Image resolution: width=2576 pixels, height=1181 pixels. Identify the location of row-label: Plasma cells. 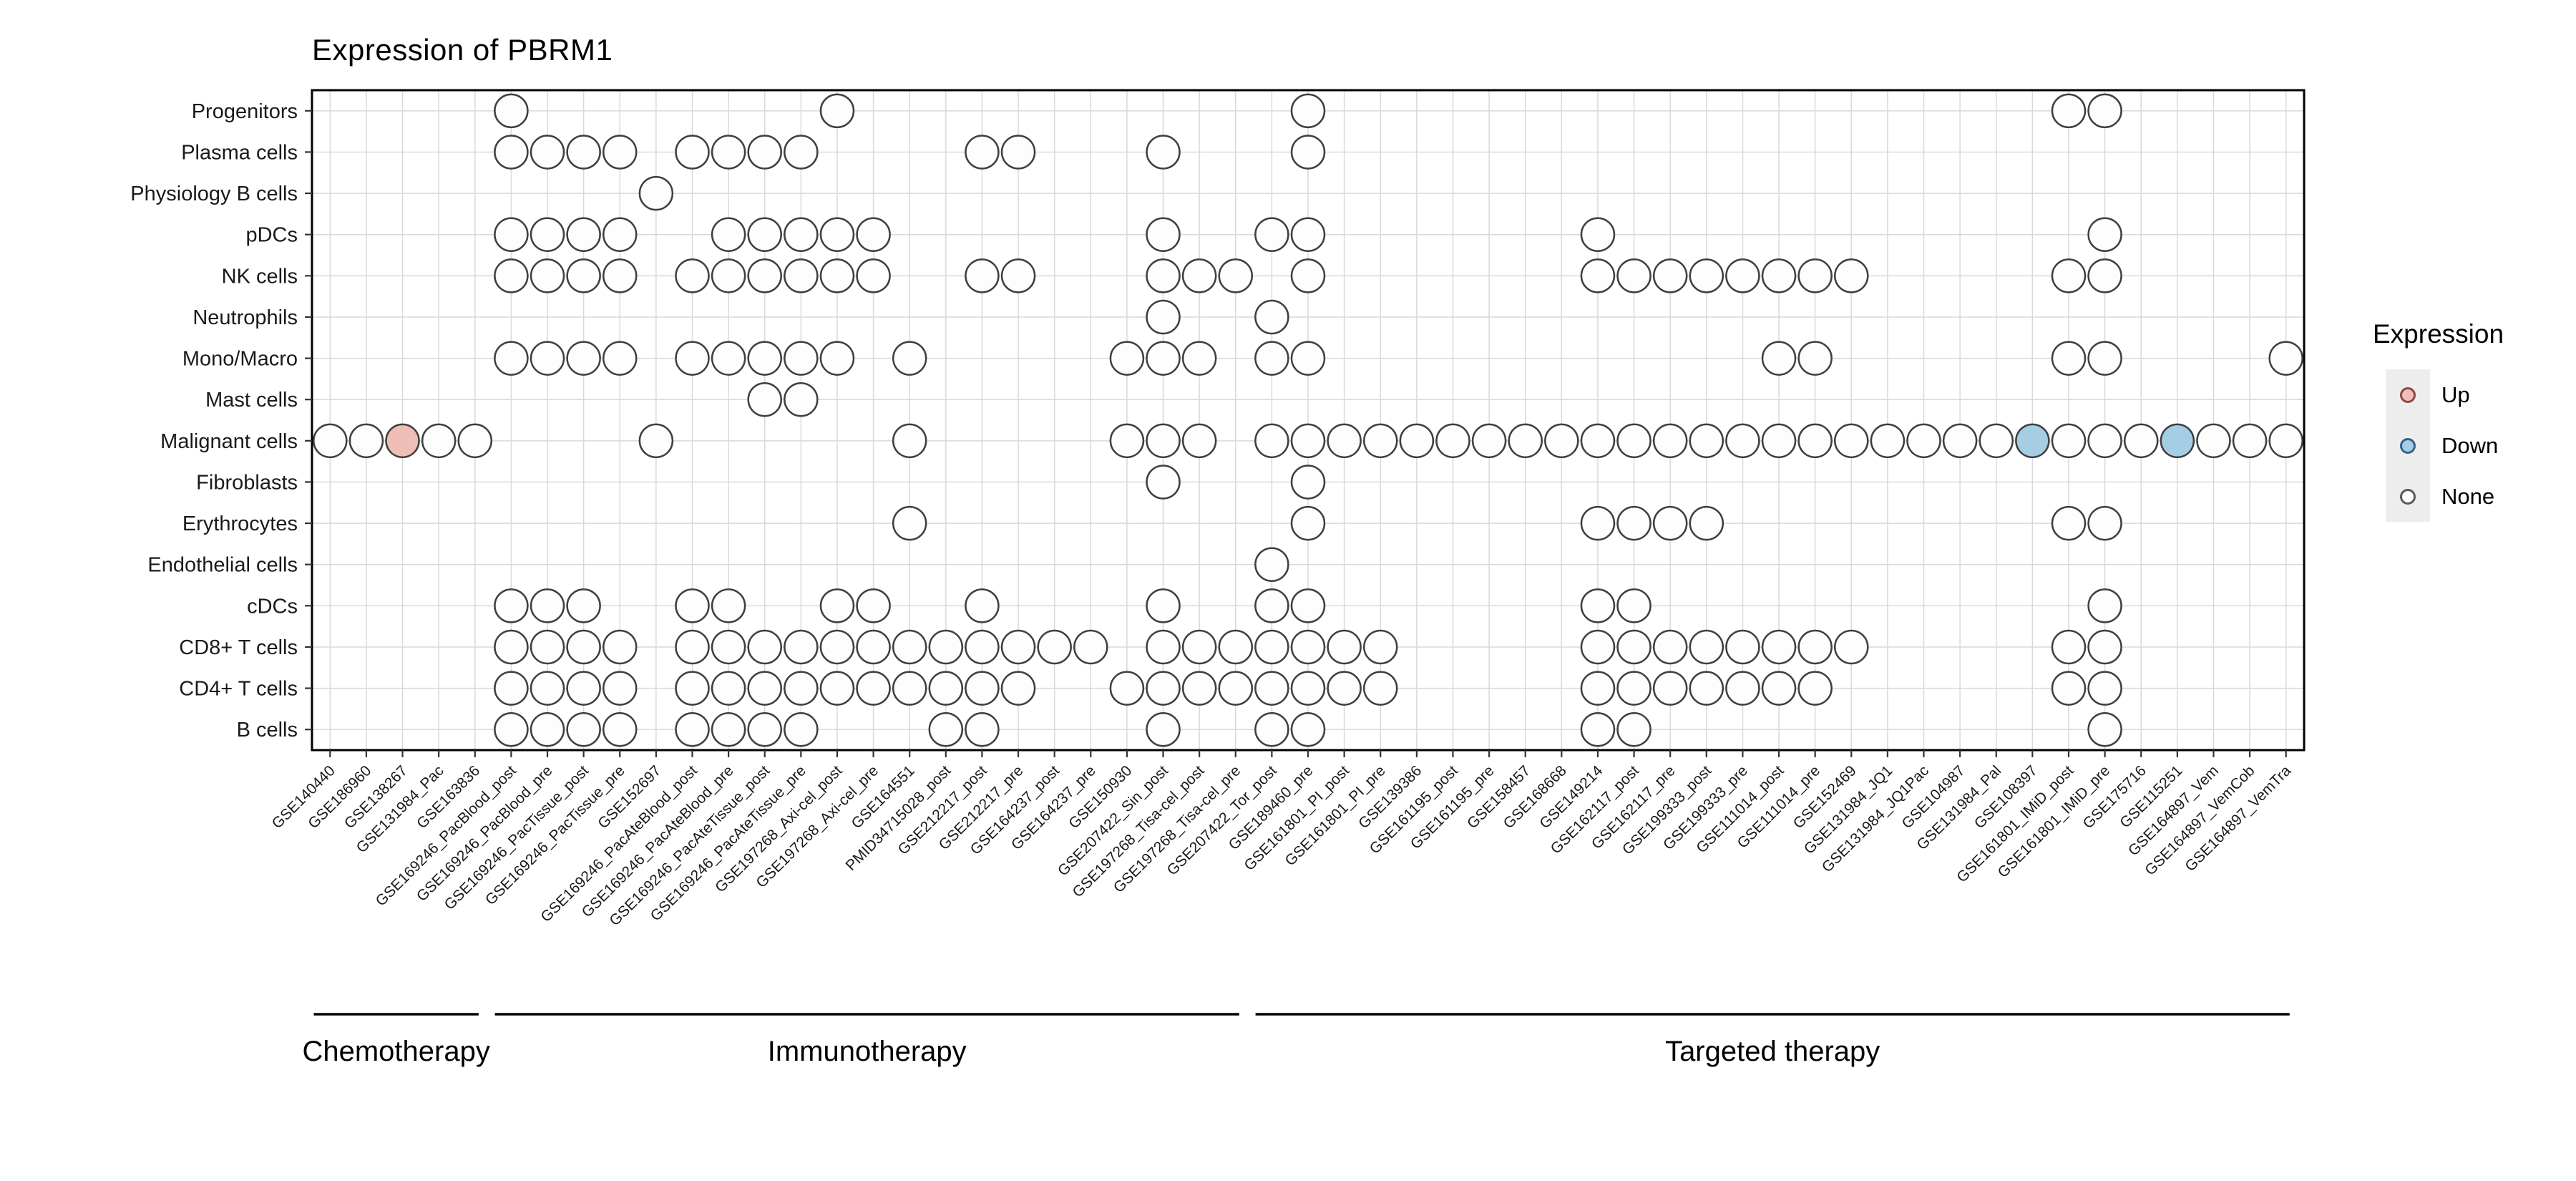
(239, 152).